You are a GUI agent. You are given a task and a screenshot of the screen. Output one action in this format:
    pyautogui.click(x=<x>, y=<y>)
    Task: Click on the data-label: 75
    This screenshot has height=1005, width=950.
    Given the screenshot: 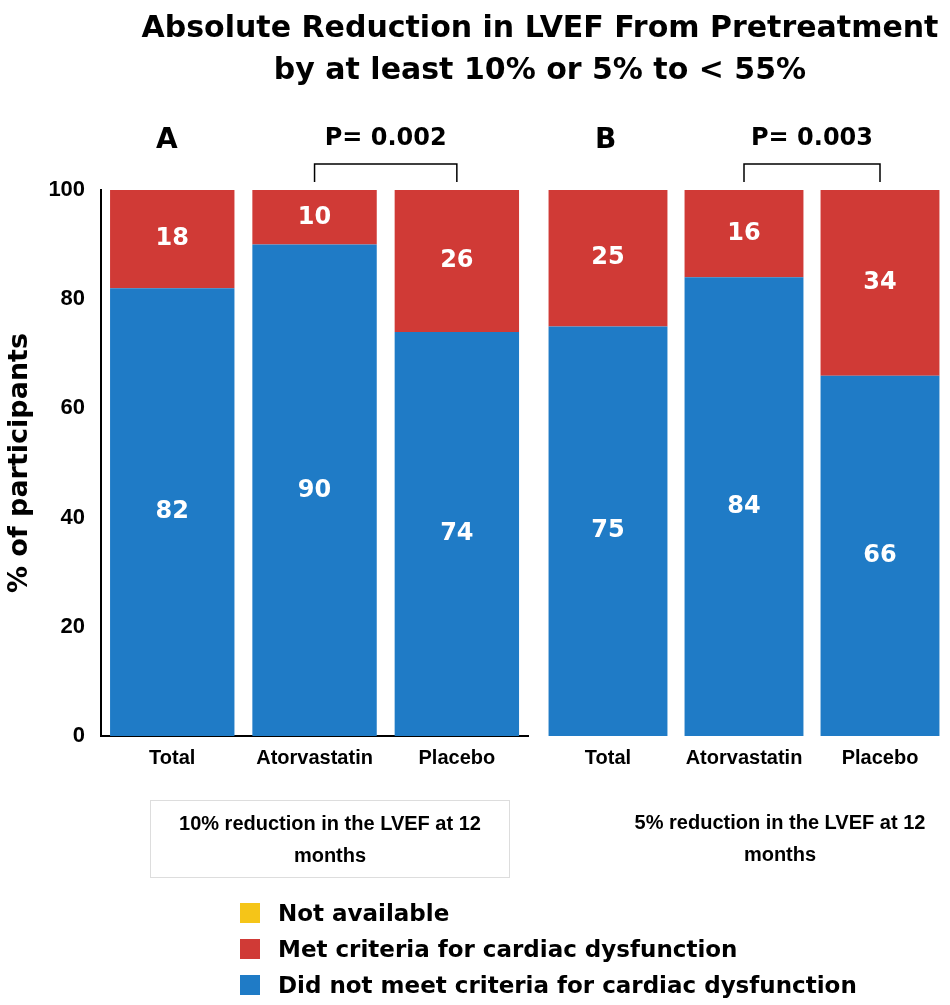 What is the action you would take?
    pyautogui.click(x=608, y=529)
    